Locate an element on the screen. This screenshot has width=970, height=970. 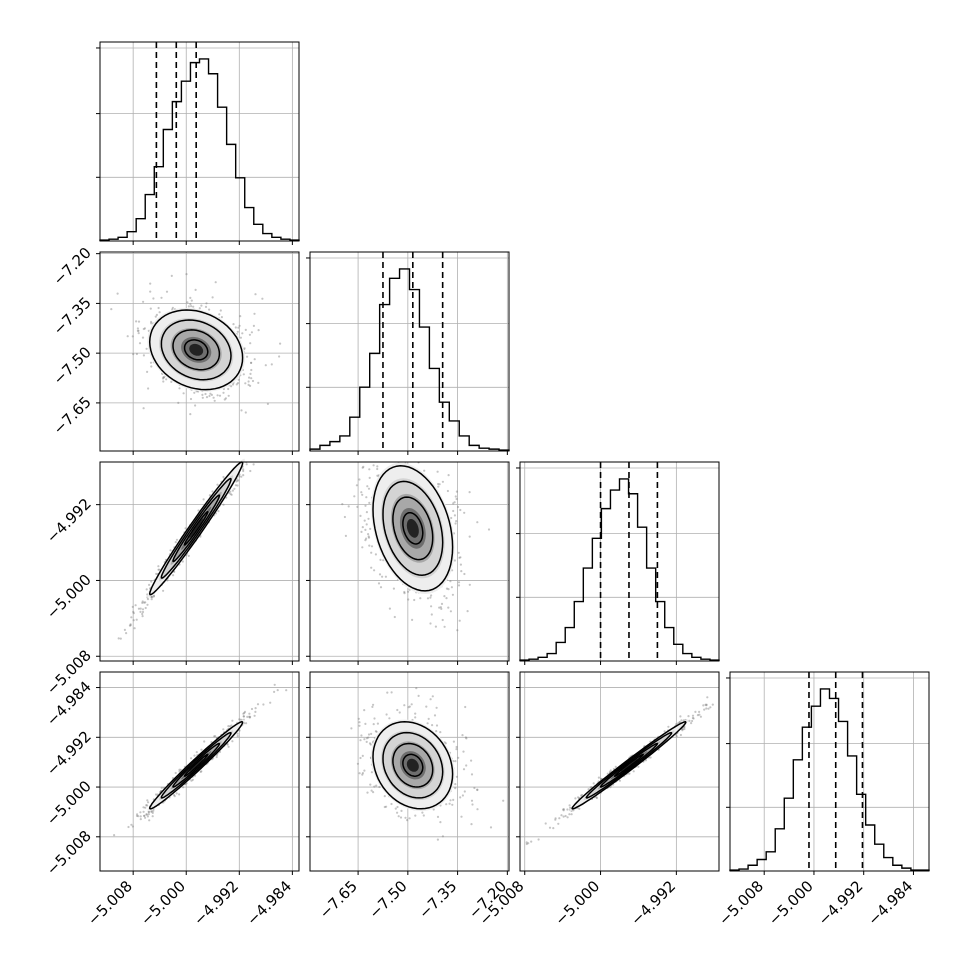
x-tick-label: −7.65 is located at coordinates (338, 899).